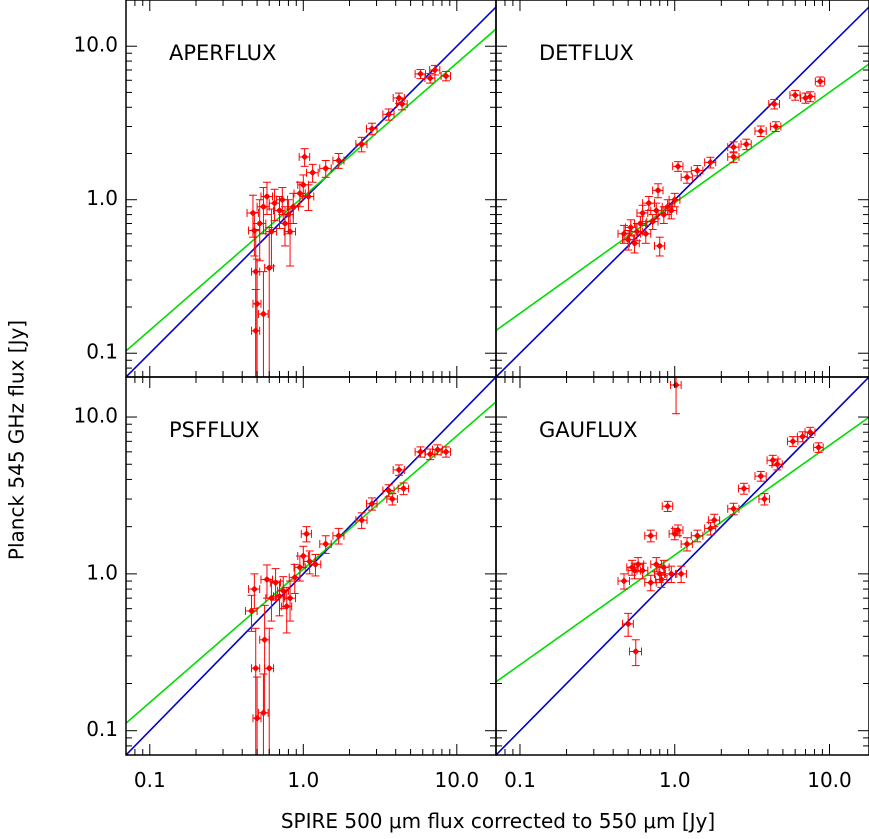 The width and height of the screenshot is (869, 839). What do you see at coordinates (588, 430) in the screenshot?
I see `panel-title: GAUFLUX` at bounding box center [588, 430].